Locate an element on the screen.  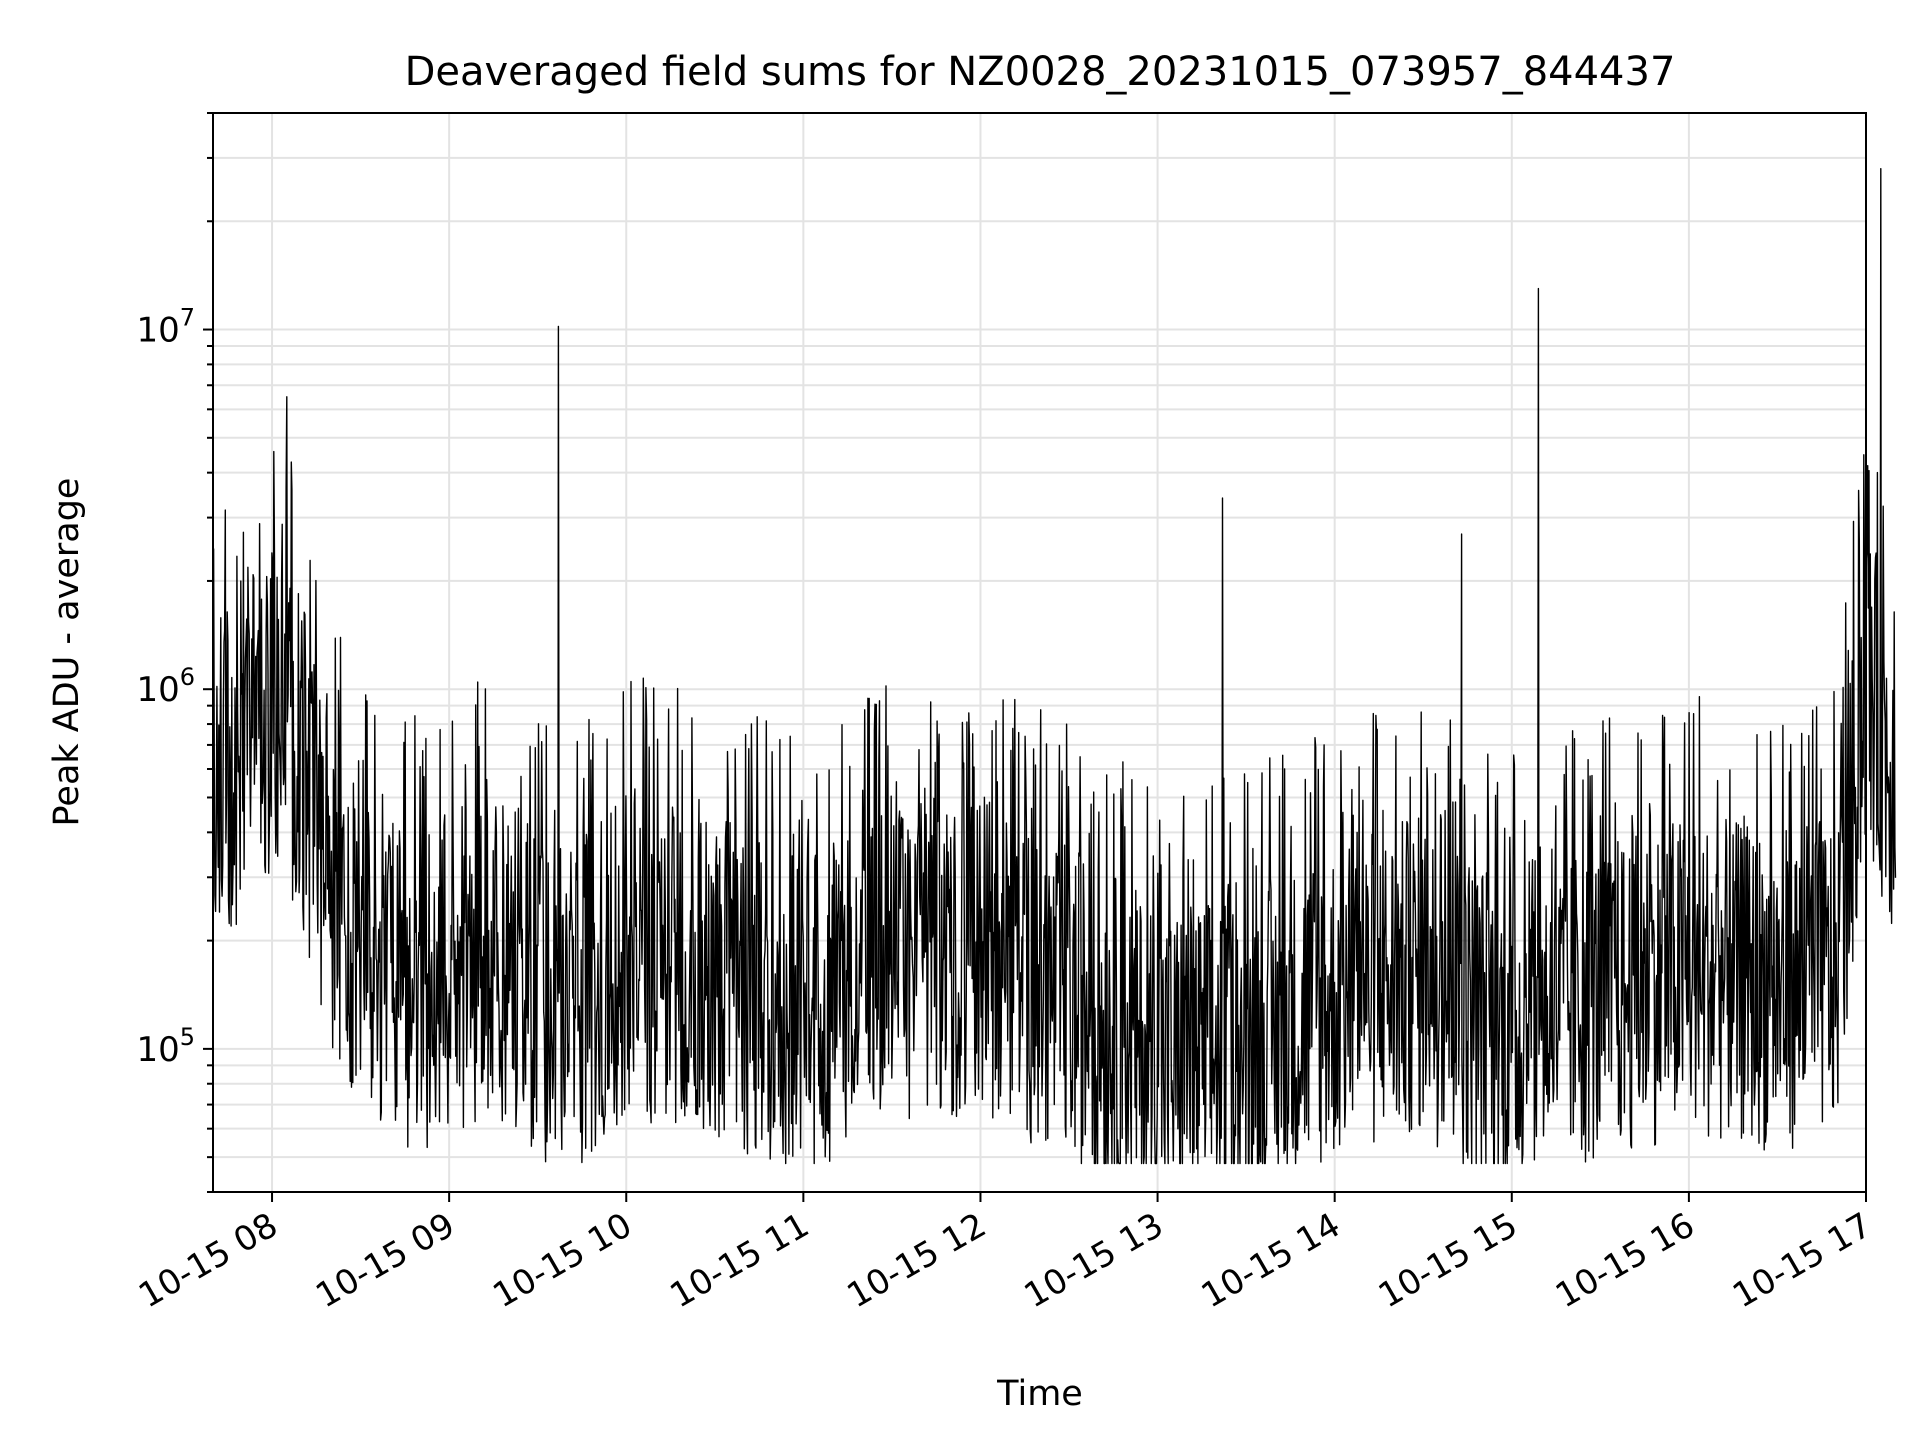
x-tick-label: 10-15 09 is located at coordinates (385, 1260).